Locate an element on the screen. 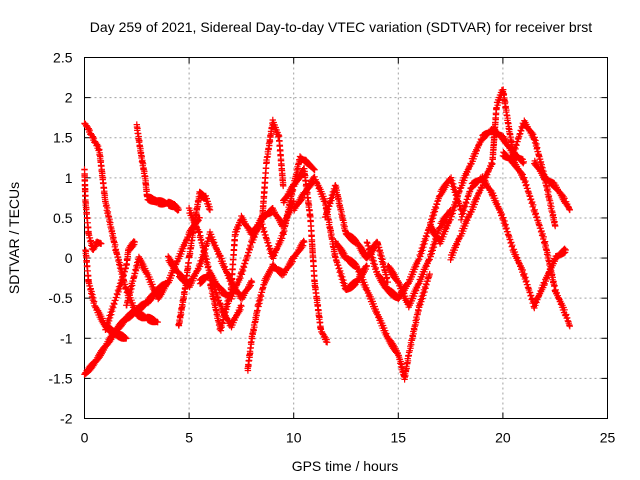 The width and height of the screenshot is (640, 480). y-tick-label: 0.5 is located at coordinates (63, 218).